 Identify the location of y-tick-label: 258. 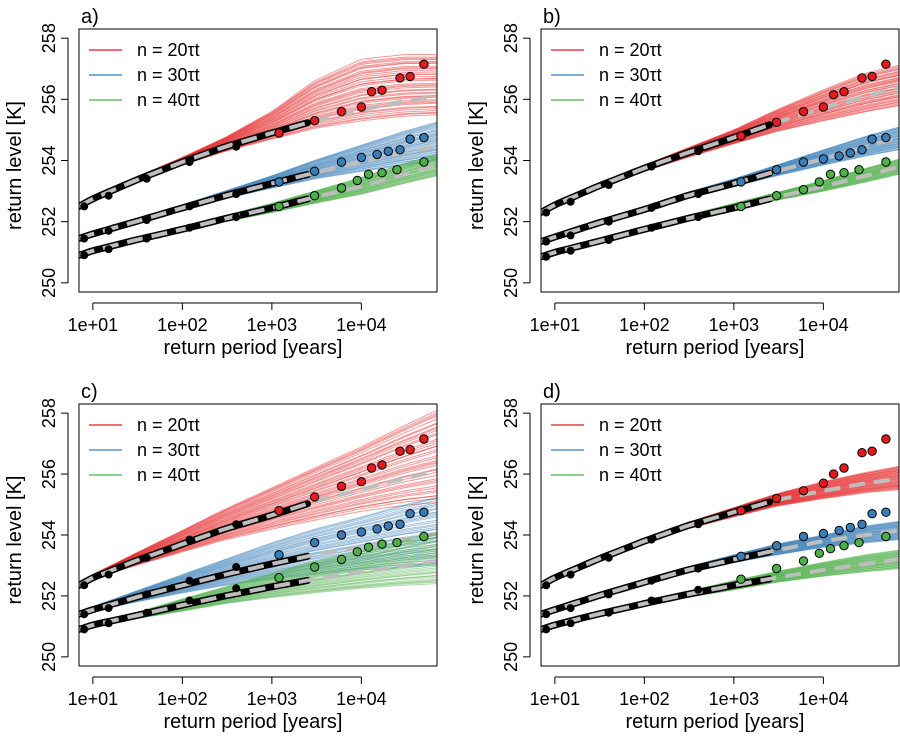
(49, 38).